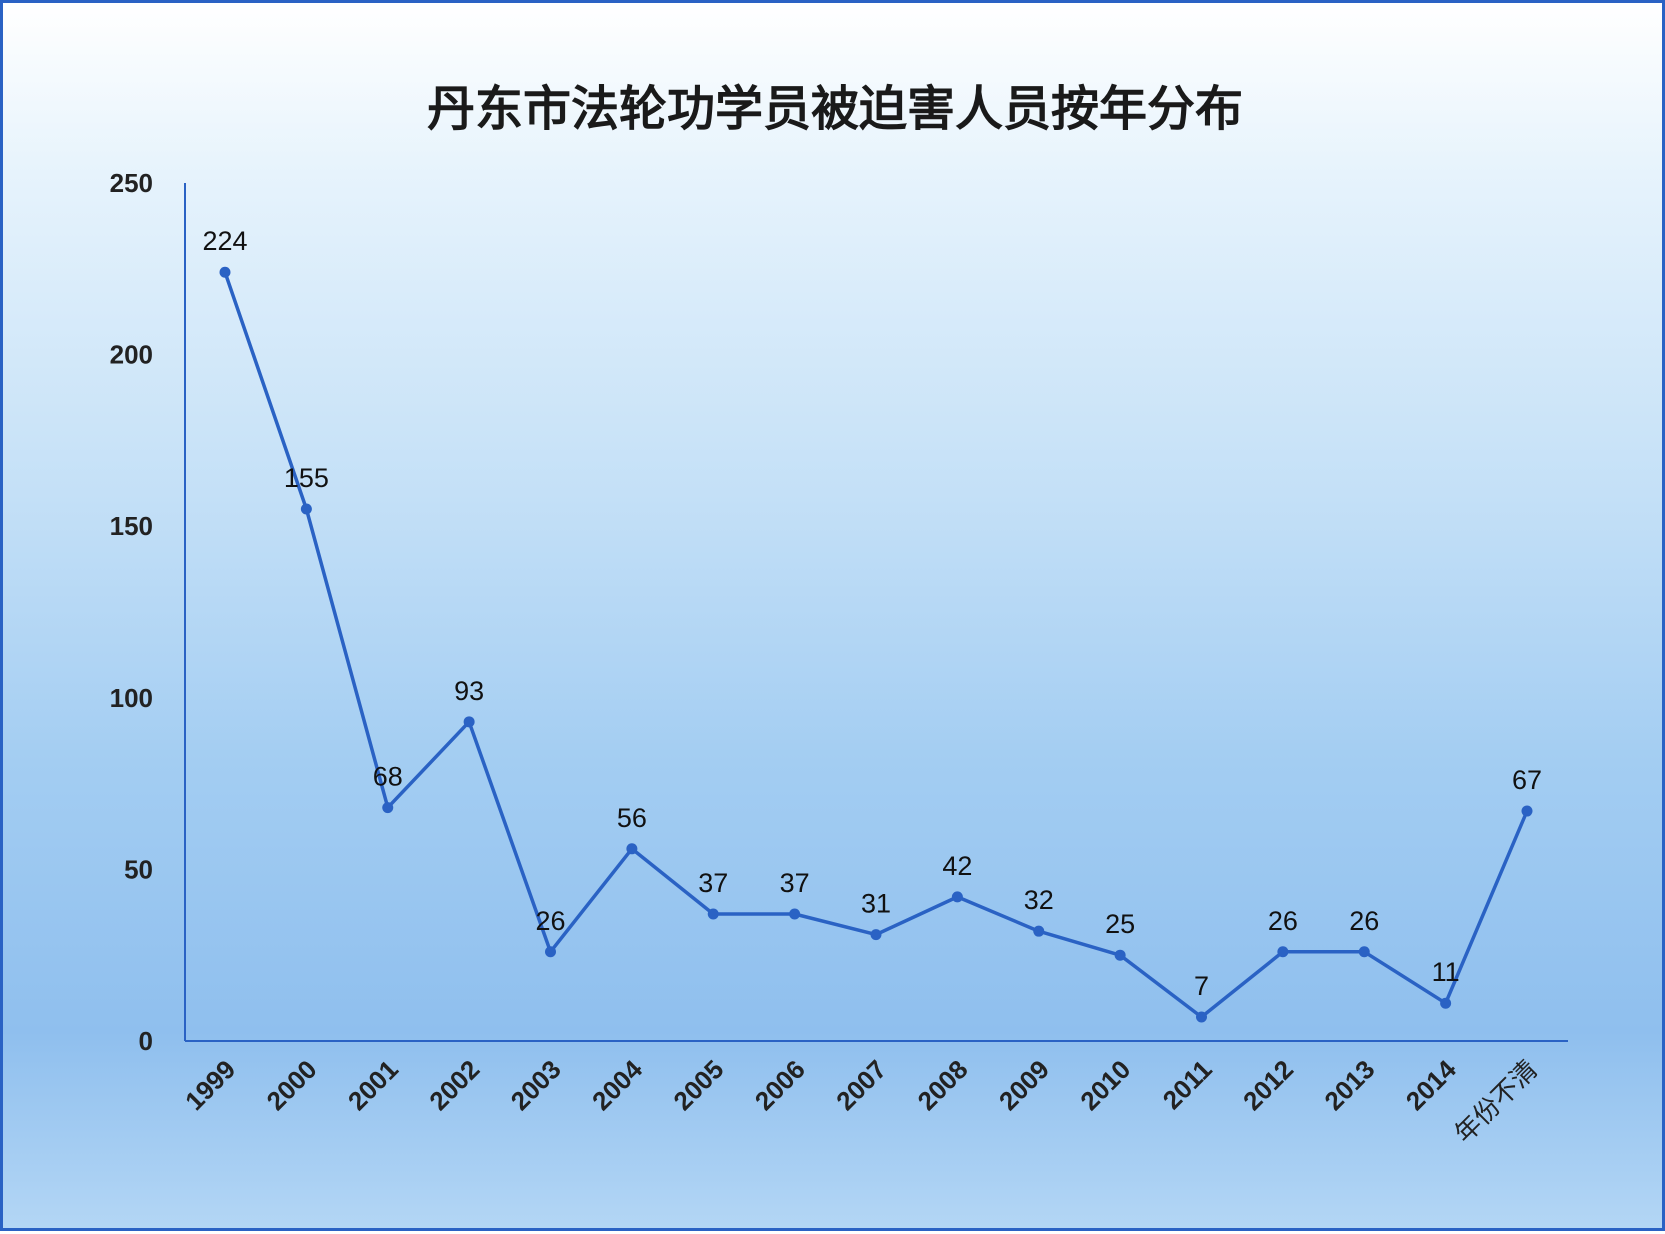 This screenshot has height=1234, width=1665. Describe the element at coordinates (876, 904) in the screenshot. I see `data-label: 31` at that location.